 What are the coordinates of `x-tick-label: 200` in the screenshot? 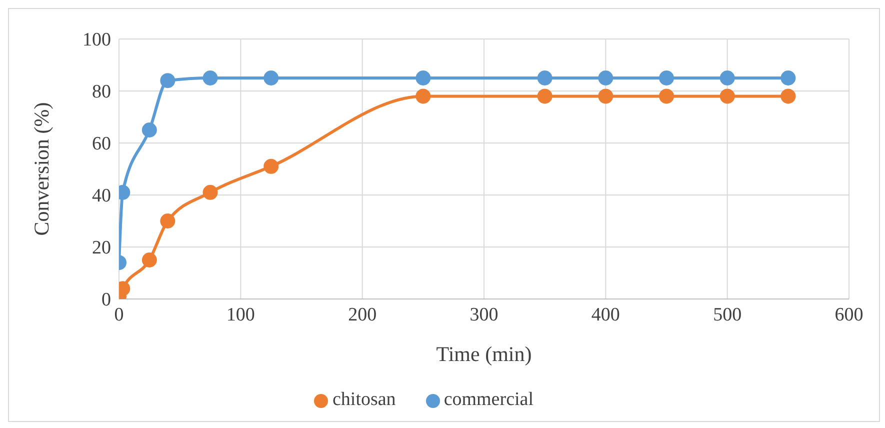 It's located at (362, 315).